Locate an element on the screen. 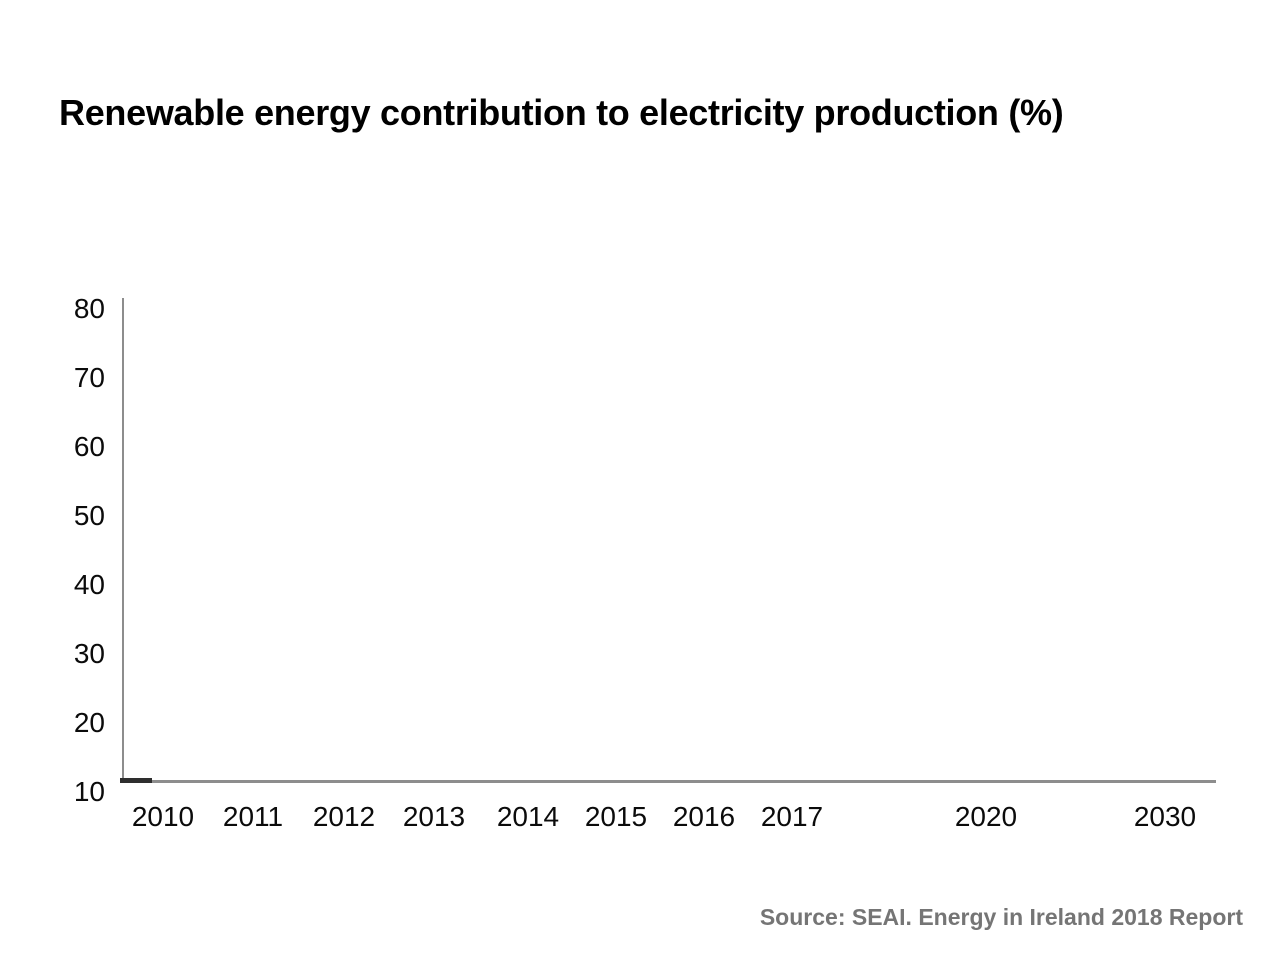  x-tick-label: 2010 is located at coordinates (163, 816).